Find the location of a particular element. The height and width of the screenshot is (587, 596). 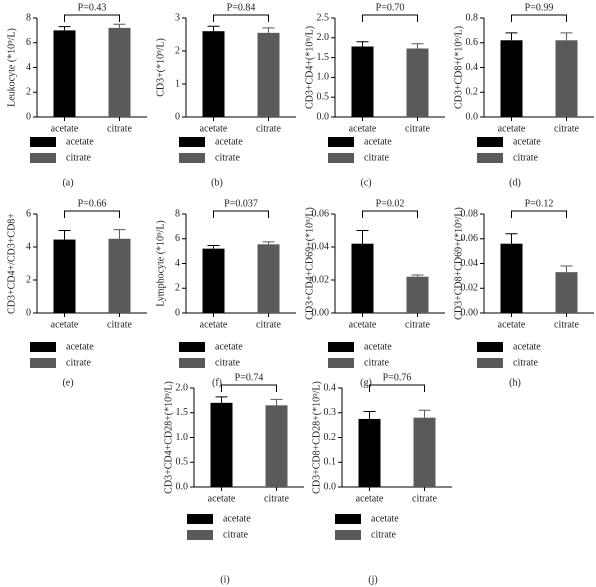

panel-label: (i) is located at coordinates (224, 579).